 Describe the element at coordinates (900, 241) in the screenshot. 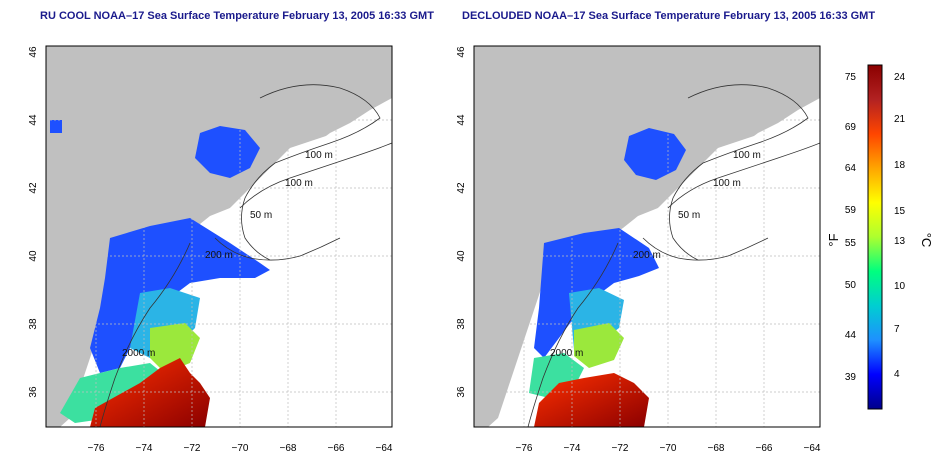

I see `c-tick-label: 13` at that location.